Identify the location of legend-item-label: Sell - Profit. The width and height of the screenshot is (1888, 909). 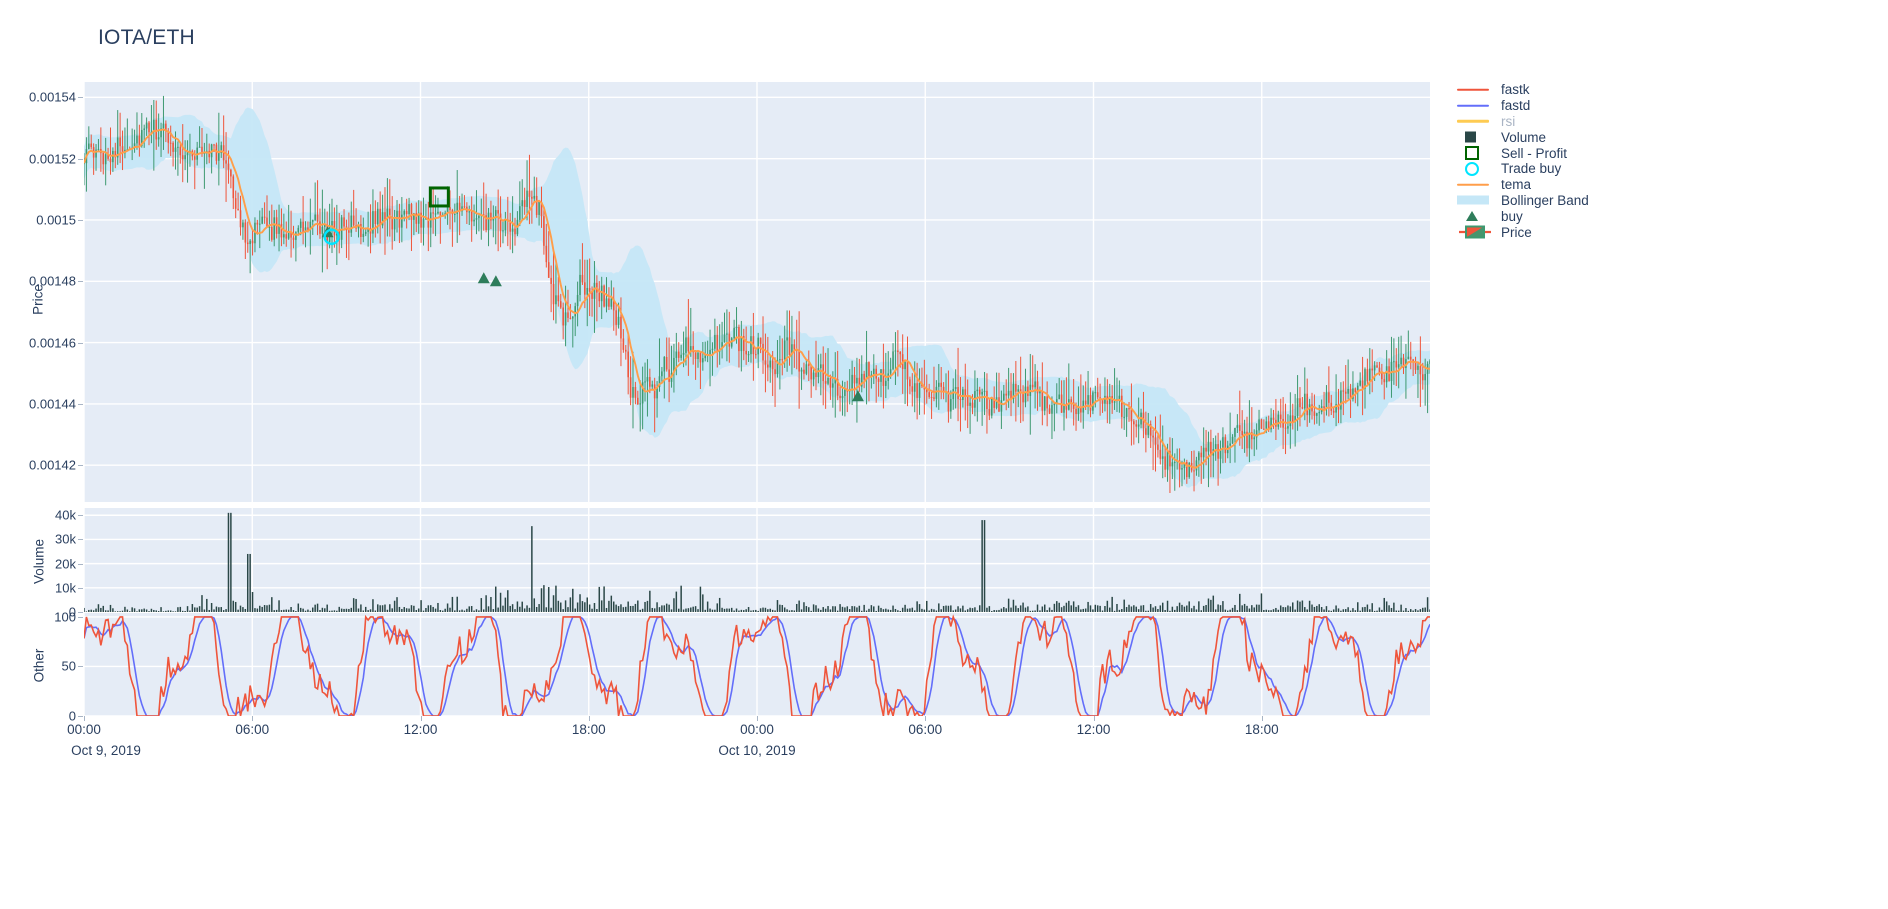
(1534, 153).